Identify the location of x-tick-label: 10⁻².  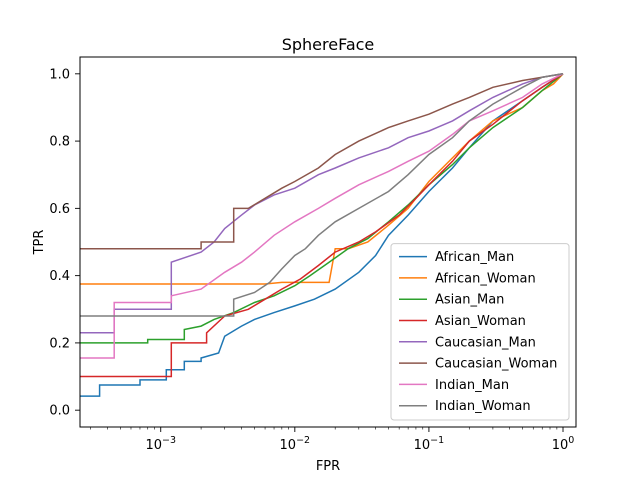
(295, 444).